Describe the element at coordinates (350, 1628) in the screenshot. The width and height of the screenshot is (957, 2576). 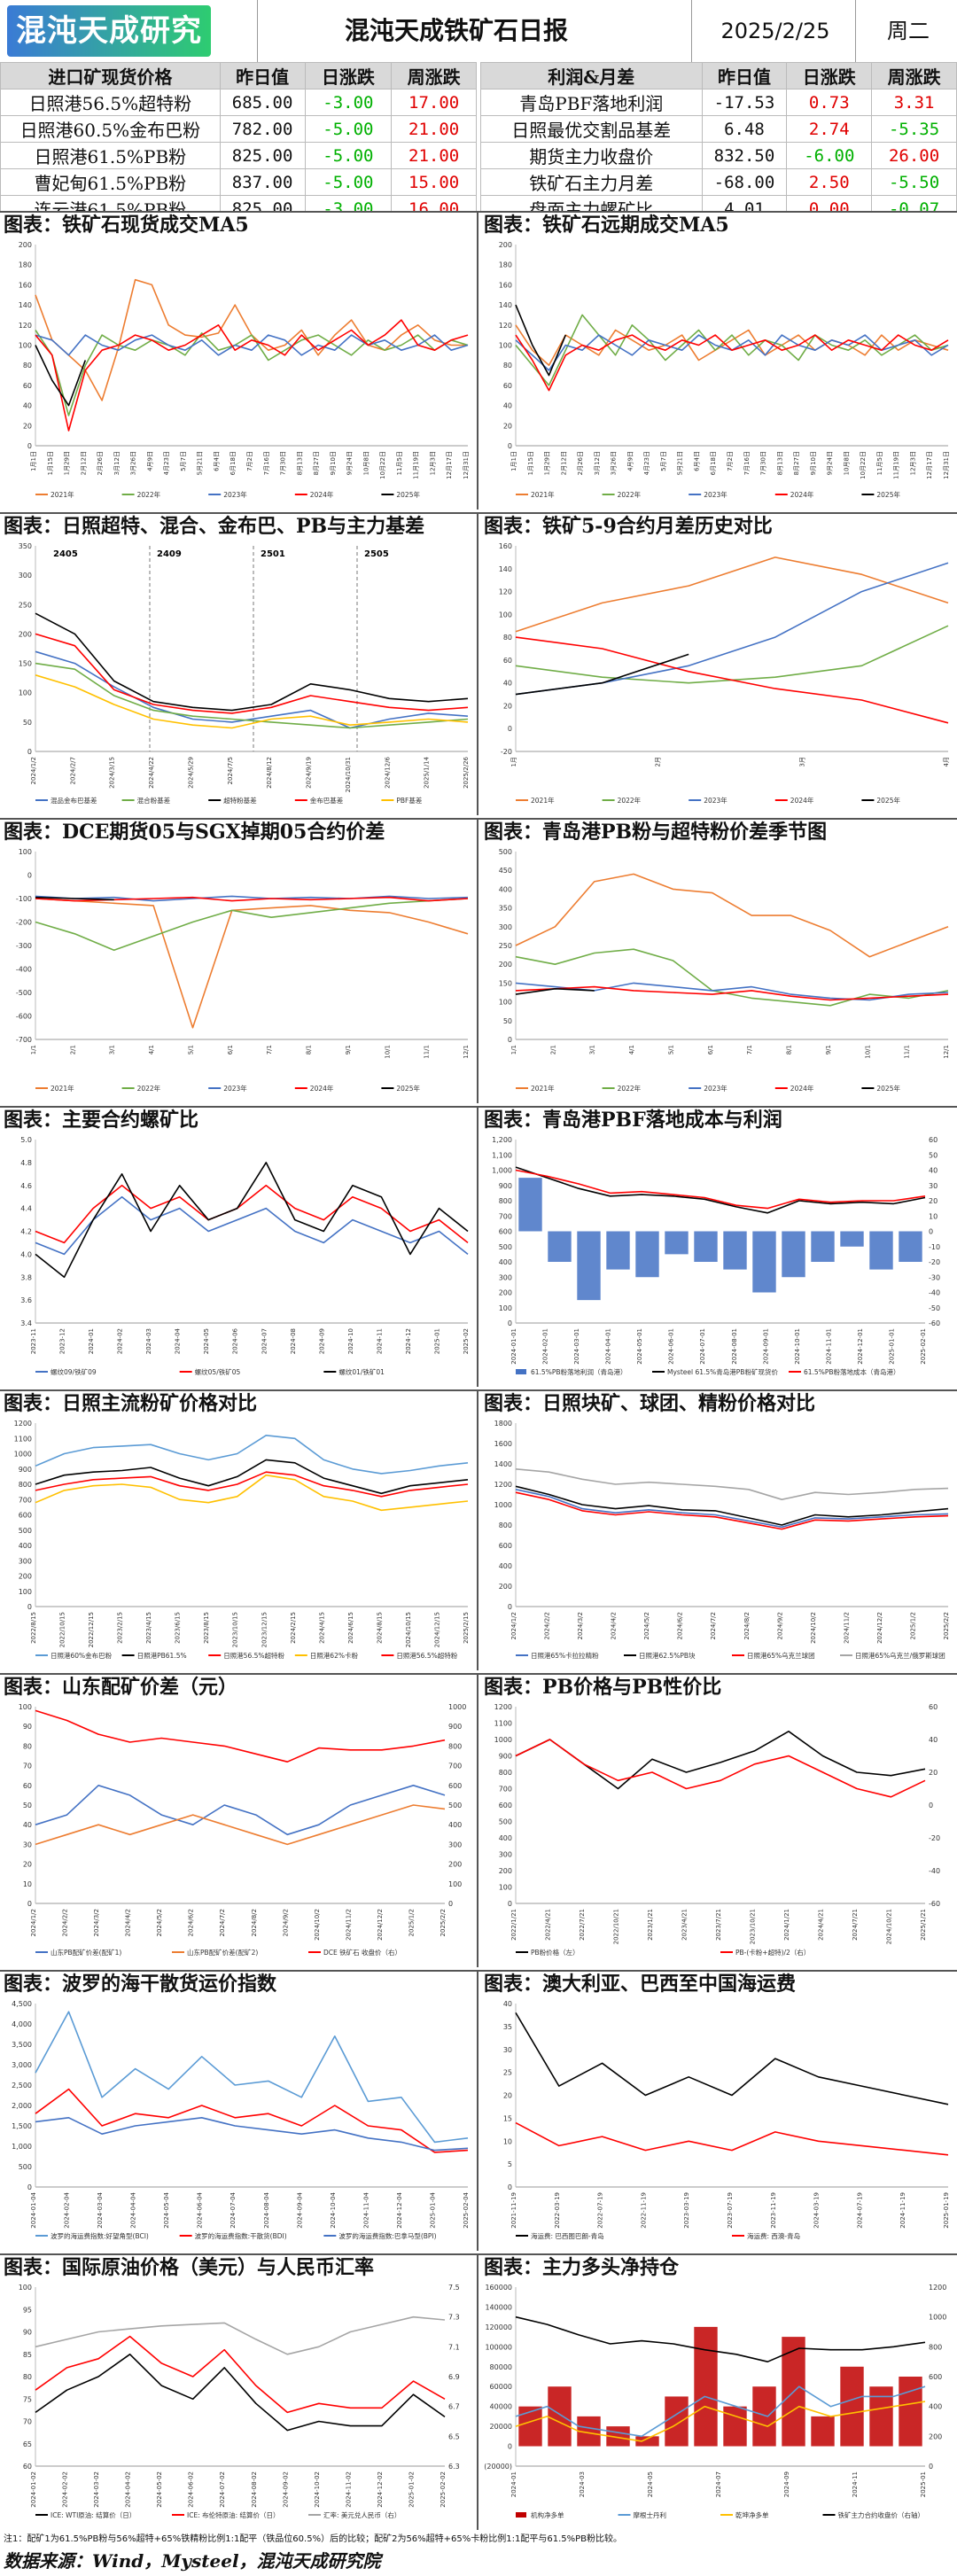
I see `x-tick-label: 2024/6/15` at that location.